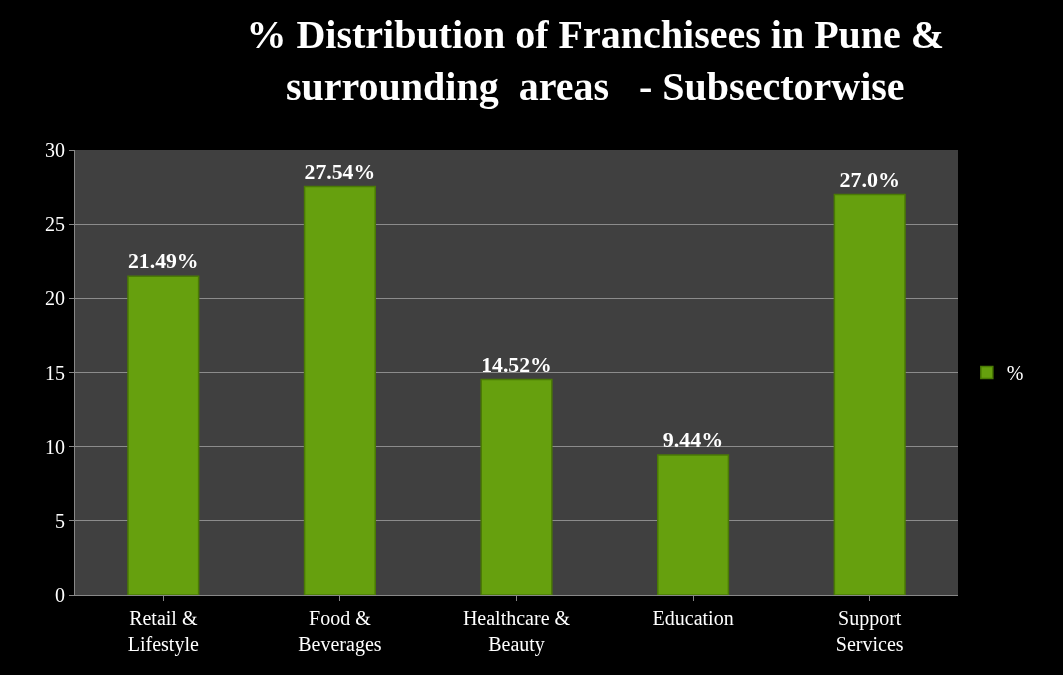 This screenshot has height=675, width=1063. What do you see at coordinates (869, 631) in the screenshot?
I see `x-tick-label: Support Services` at bounding box center [869, 631].